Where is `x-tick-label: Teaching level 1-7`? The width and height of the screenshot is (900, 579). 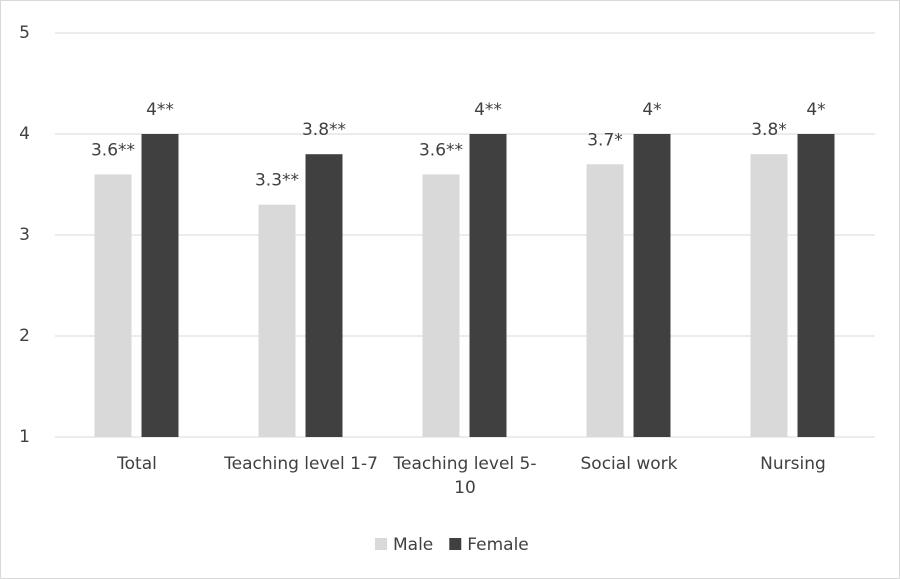 x-tick-label: Teaching level 1-7 is located at coordinates (301, 464).